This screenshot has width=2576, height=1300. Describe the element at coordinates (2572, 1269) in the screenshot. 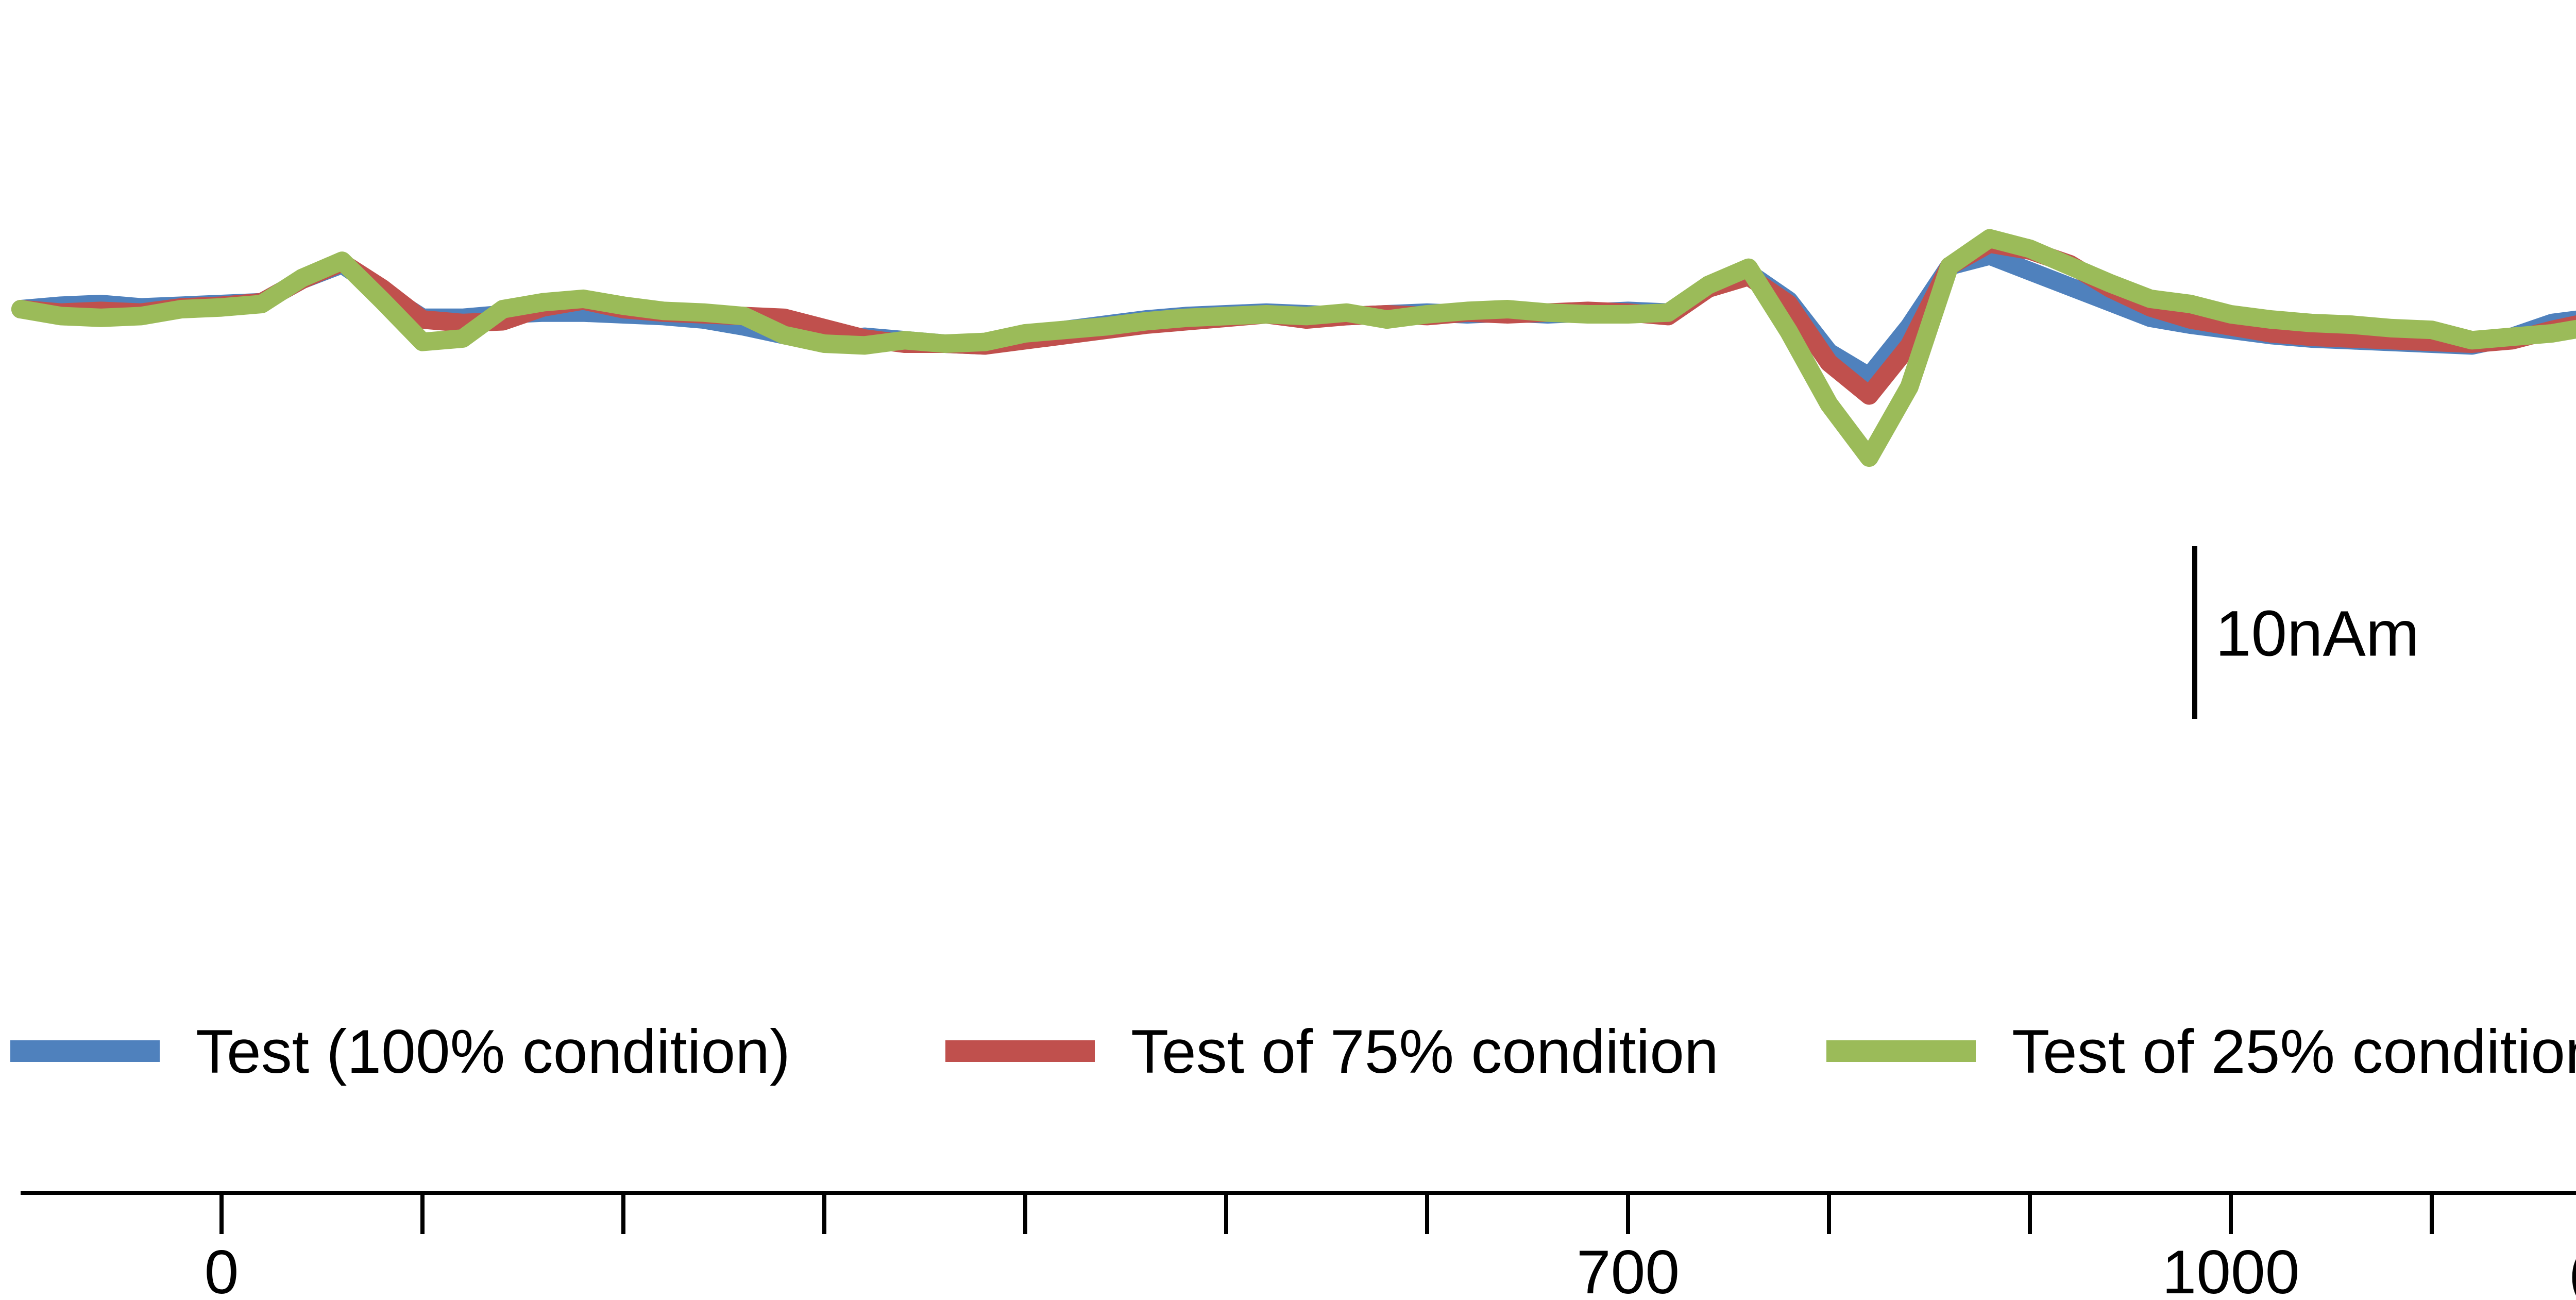

I see `x-unit-label: (ms)` at that location.